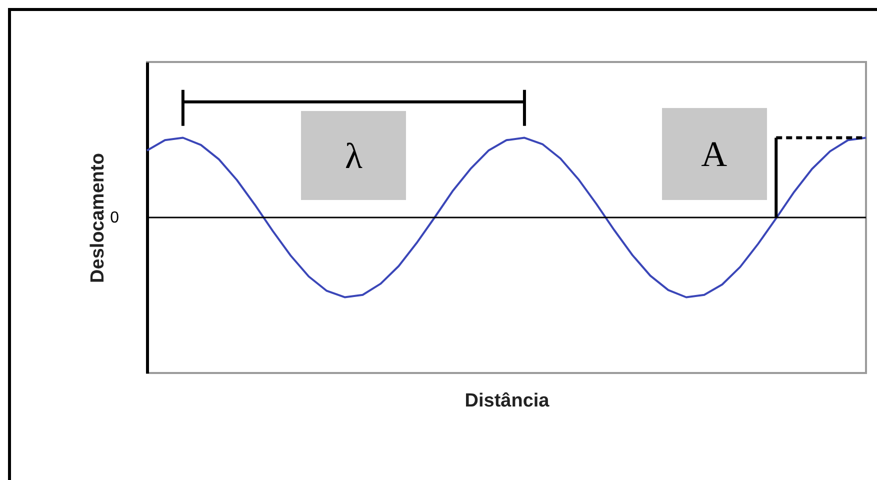 This screenshot has height=480, width=877. I want to click on x-axis-title: Distância, so click(507, 401).